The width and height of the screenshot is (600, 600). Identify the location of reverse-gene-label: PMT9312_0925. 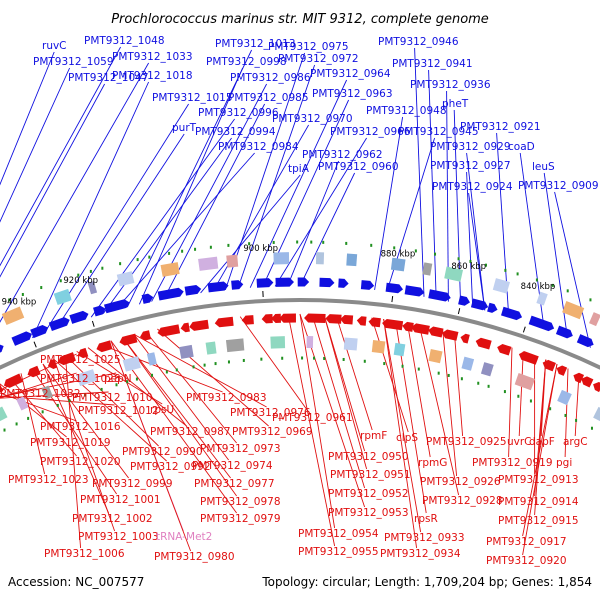
(466, 442).